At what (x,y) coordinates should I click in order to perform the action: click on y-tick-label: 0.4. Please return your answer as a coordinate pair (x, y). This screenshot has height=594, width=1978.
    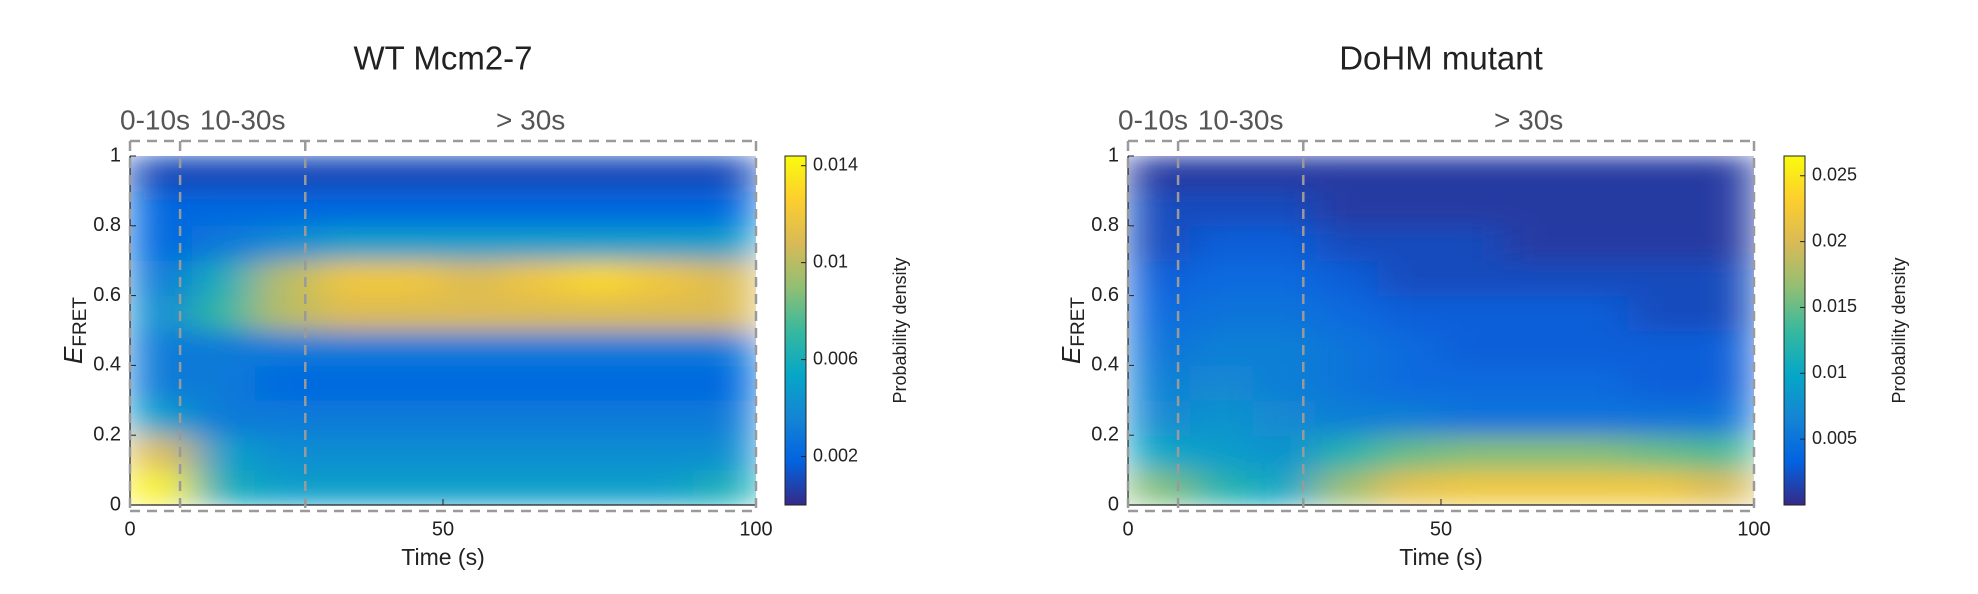
    Looking at the image, I should click on (1105, 365).